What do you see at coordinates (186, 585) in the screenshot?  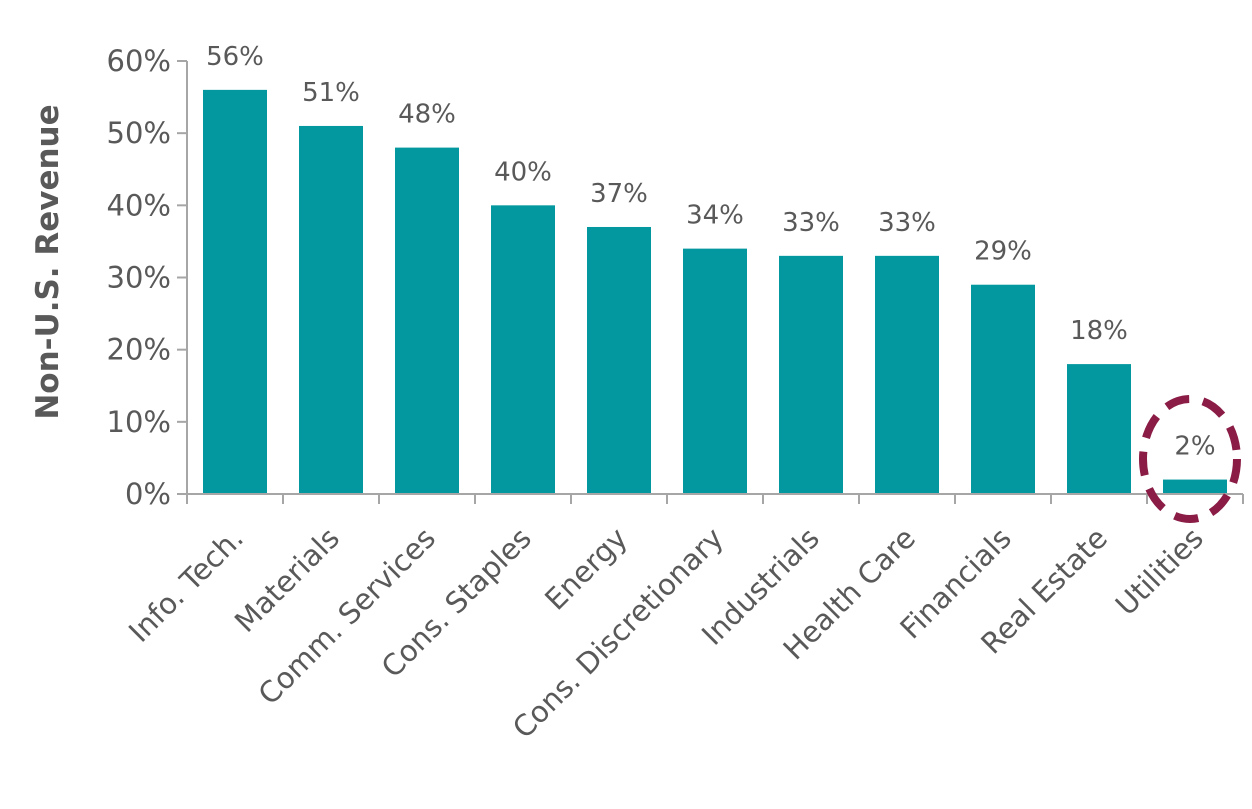 I see `category-label: Info. Tech.` at bounding box center [186, 585].